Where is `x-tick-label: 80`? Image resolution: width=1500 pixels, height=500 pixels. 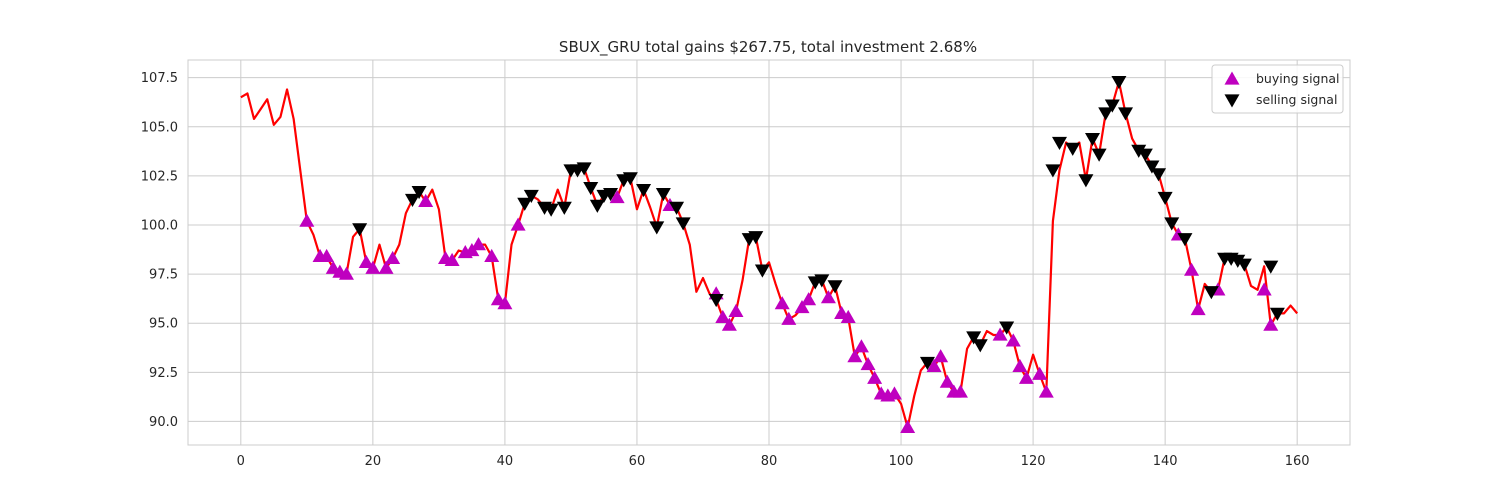 x-tick-label: 80 is located at coordinates (769, 461).